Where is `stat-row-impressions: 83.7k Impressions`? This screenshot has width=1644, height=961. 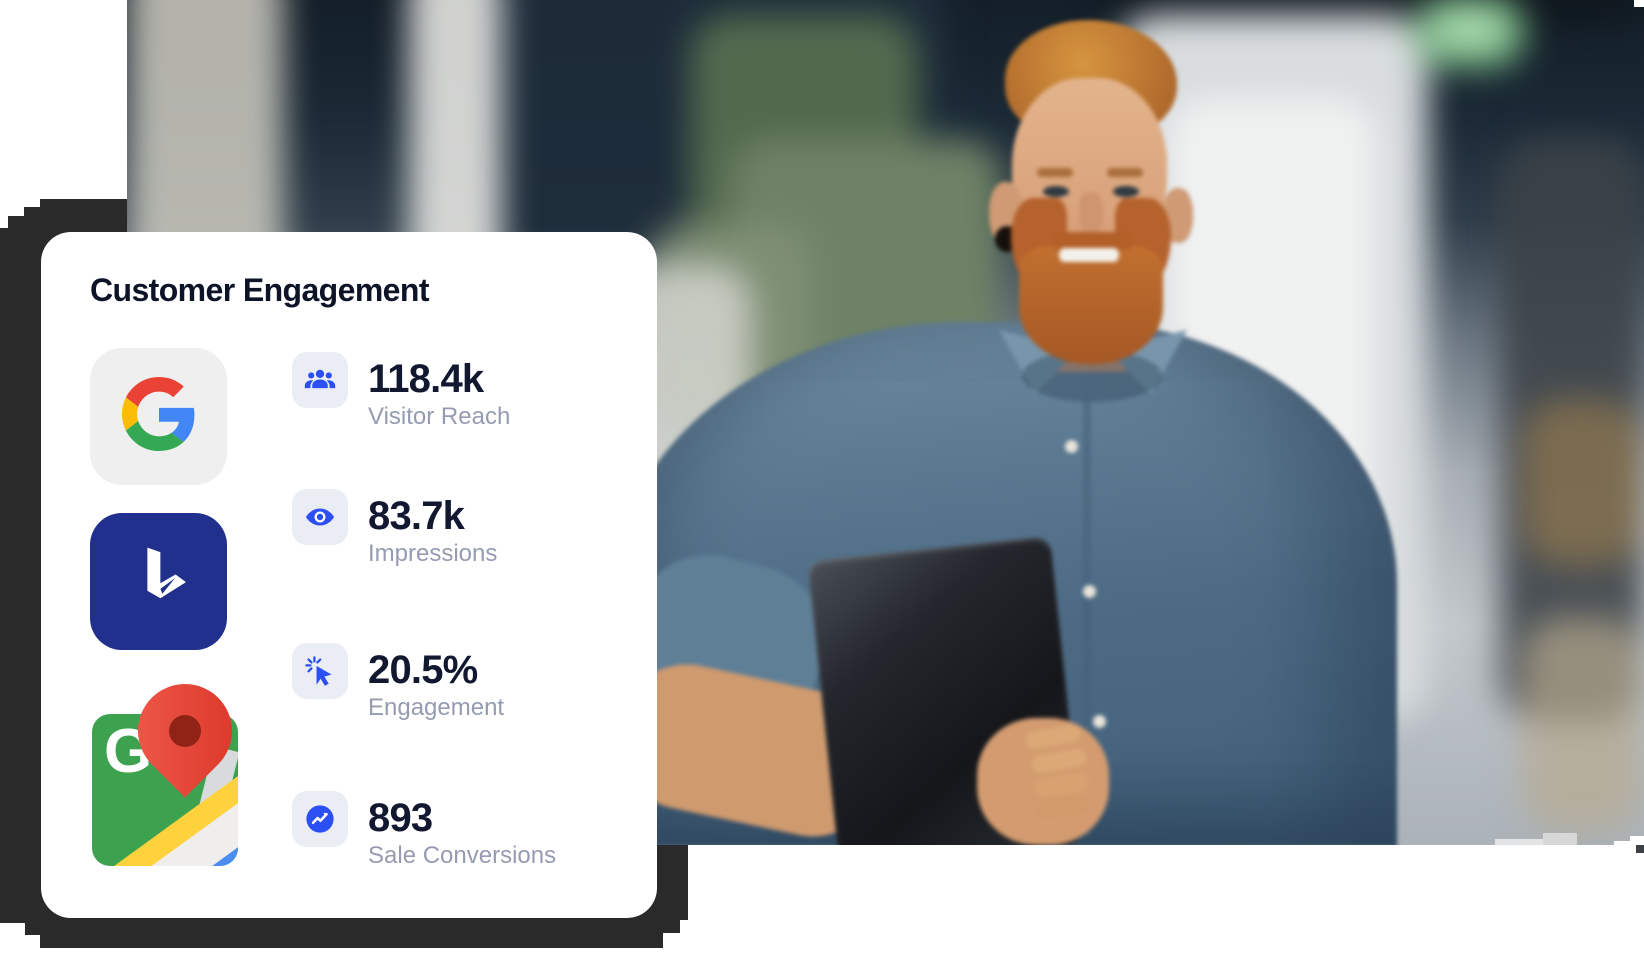
stat-row-impressions: 83.7k Impressions is located at coordinates (462, 545).